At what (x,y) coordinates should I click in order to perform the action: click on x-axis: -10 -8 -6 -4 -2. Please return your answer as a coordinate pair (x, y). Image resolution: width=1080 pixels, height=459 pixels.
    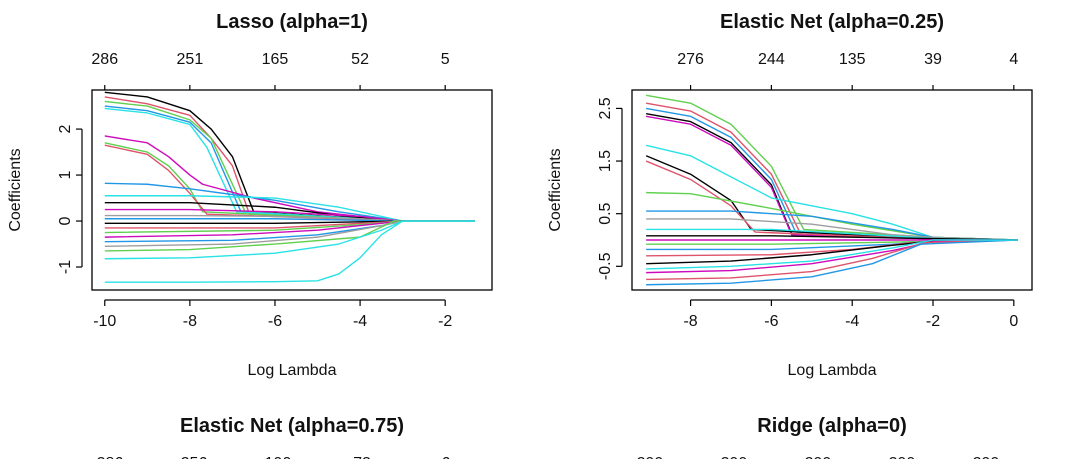
    Looking at the image, I should click on (272, 314).